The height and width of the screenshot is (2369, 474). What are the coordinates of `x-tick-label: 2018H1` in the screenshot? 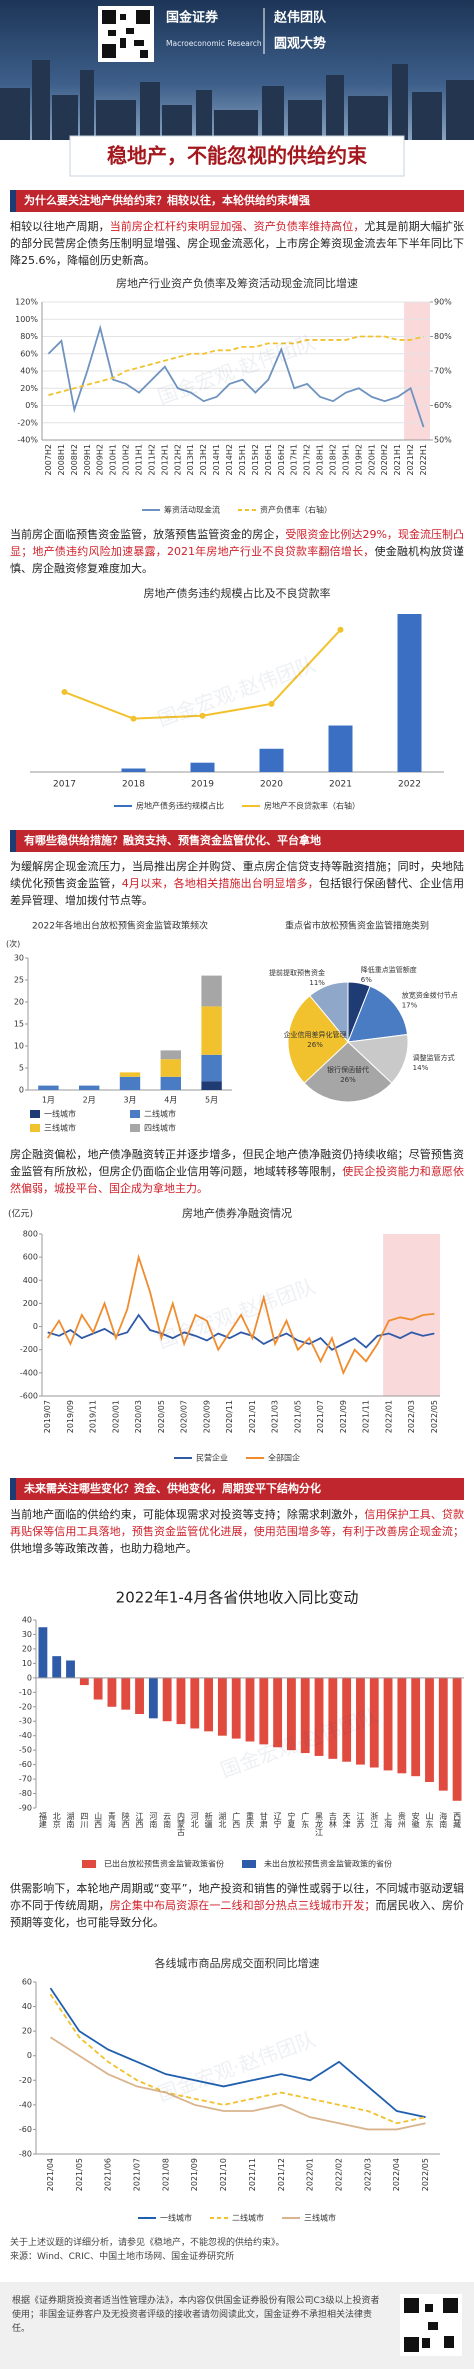 It's located at (320, 459).